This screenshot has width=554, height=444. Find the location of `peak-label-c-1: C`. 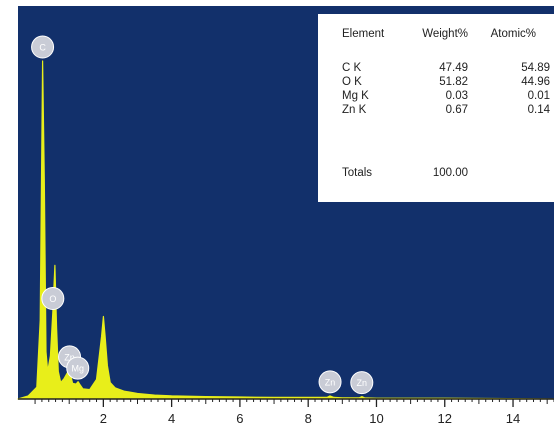

peak-label-c-1: C is located at coordinates (42, 48).